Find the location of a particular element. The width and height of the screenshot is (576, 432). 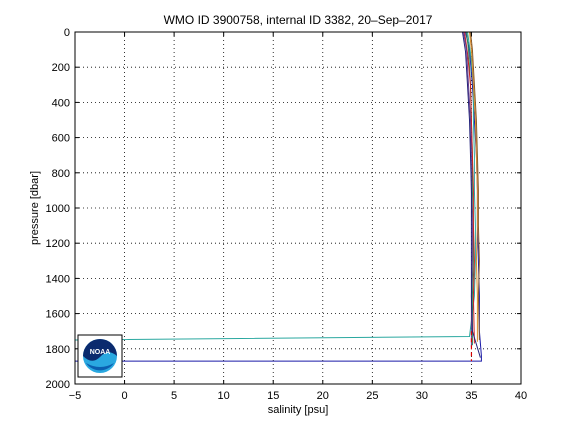

logo-bird-shape is located at coordinates (100, 350).